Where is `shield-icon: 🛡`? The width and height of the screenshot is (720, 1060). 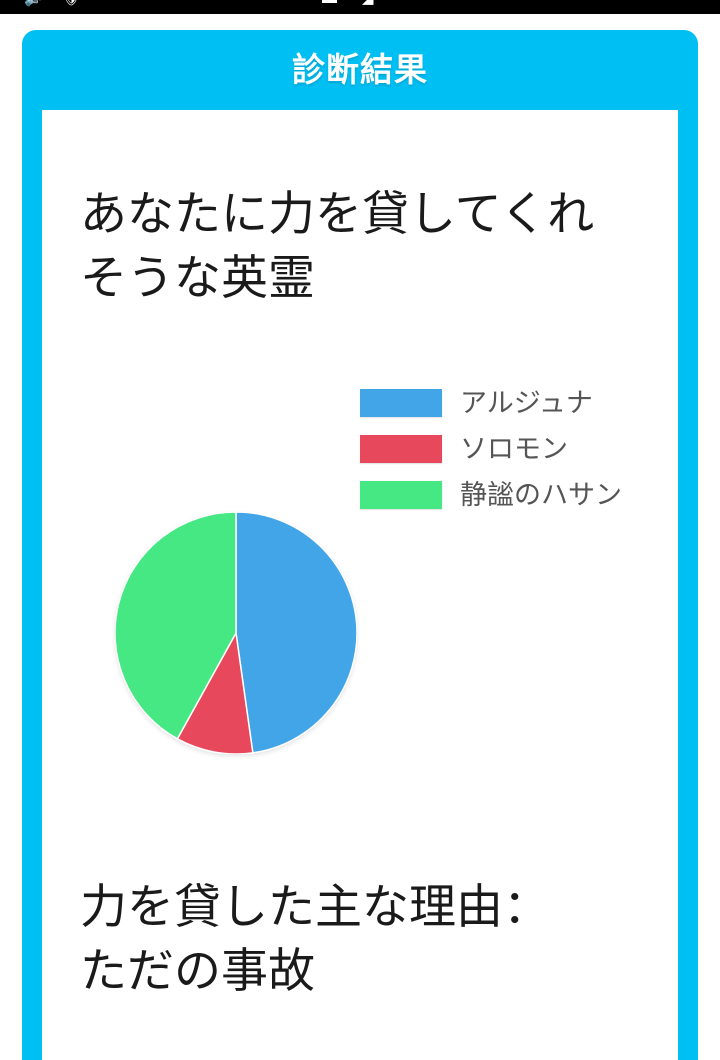
shield-icon: 🛡 is located at coordinates (71, 3).